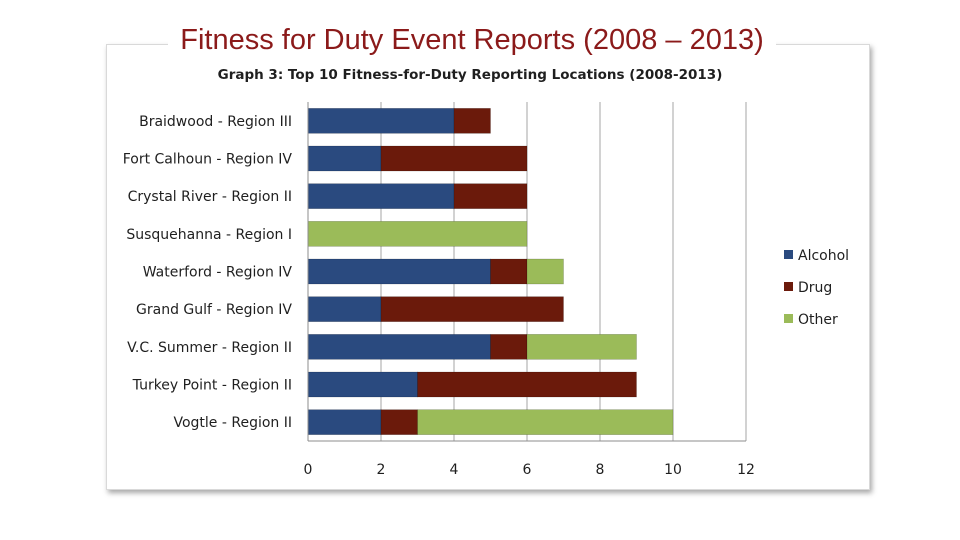 The image size is (960, 540). I want to click on category-label: V.C. Summer - Region II, so click(209, 348).